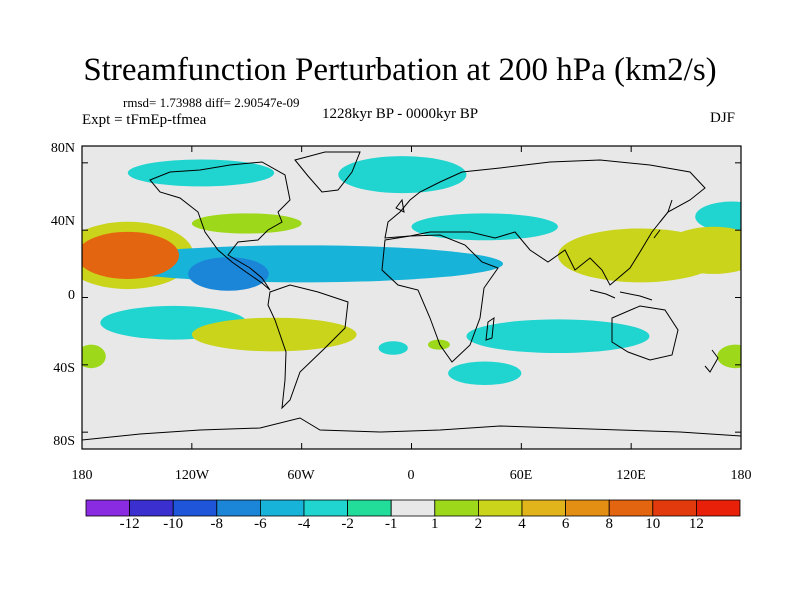 The image size is (800, 600). Describe the element at coordinates (71, 295) in the screenshot. I see `lat-label-0: 0` at that location.